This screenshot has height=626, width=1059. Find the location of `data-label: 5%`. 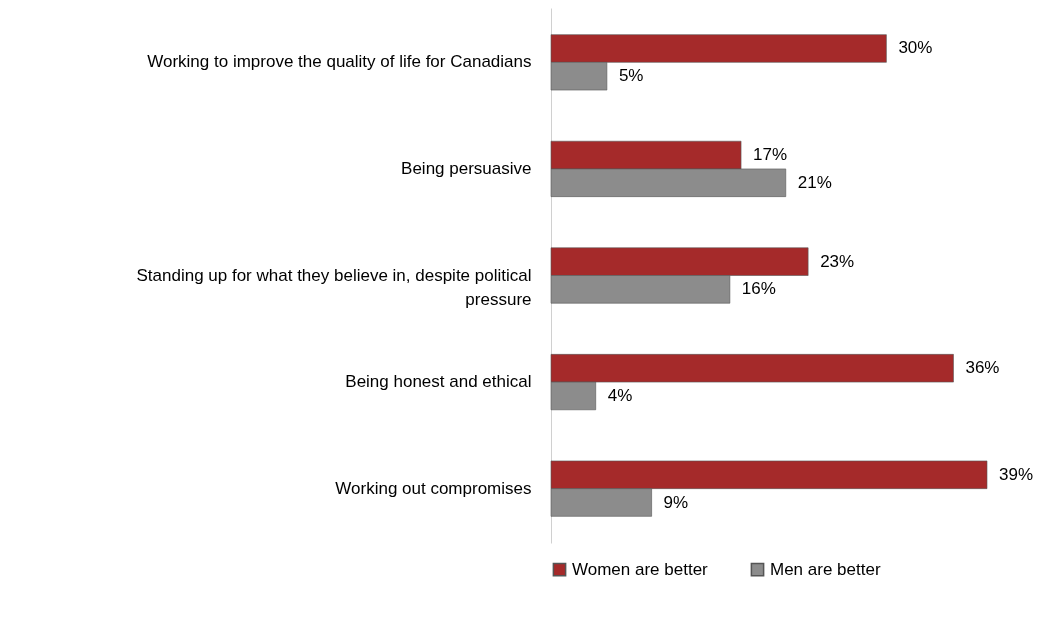

data-label: 5% is located at coordinates (631, 76).